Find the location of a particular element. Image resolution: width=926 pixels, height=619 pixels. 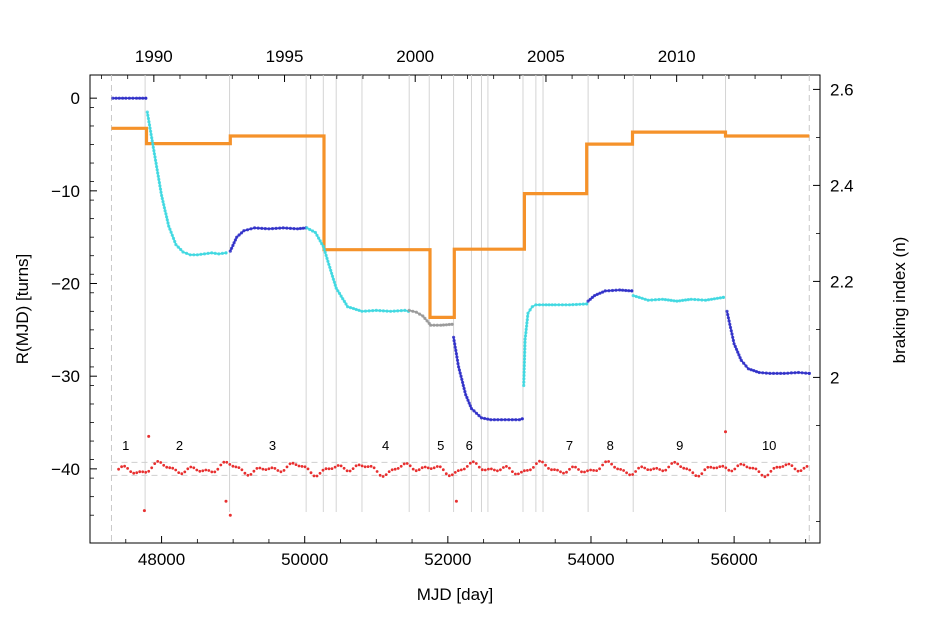

segment-label-3: 3 is located at coordinates (272, 445).